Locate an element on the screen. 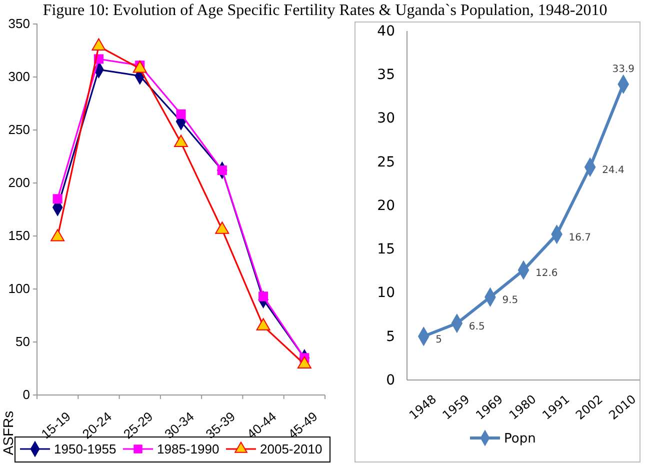 The width and height of the screenshot is (651, 465). y-tick-label: 150 is located at coordinates (19, 236).